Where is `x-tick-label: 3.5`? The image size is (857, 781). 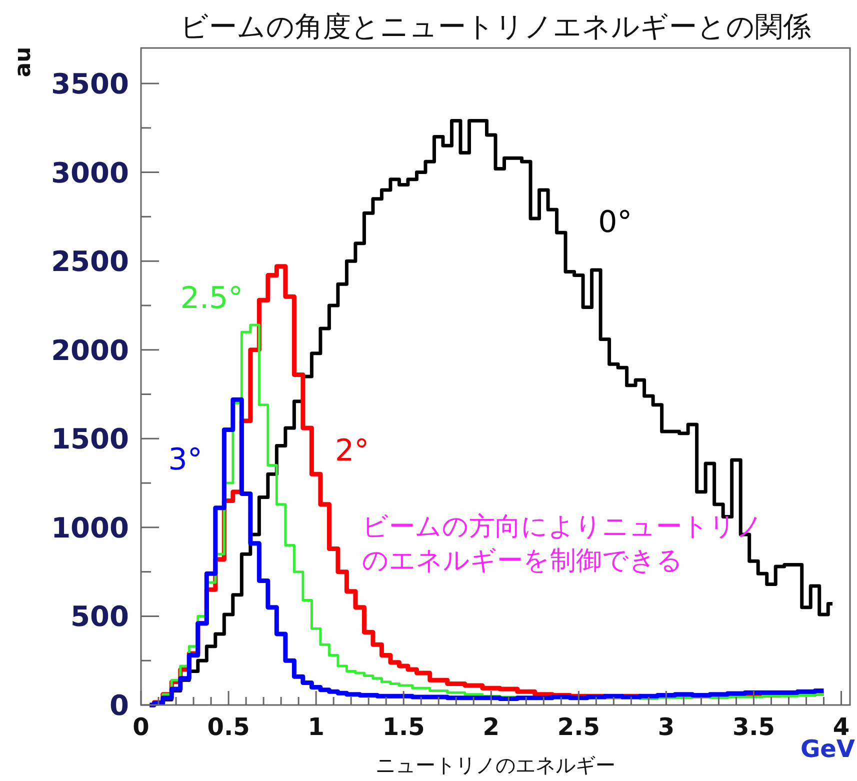
x-tick-label: 3.5 is located at coordinates (753, 727).